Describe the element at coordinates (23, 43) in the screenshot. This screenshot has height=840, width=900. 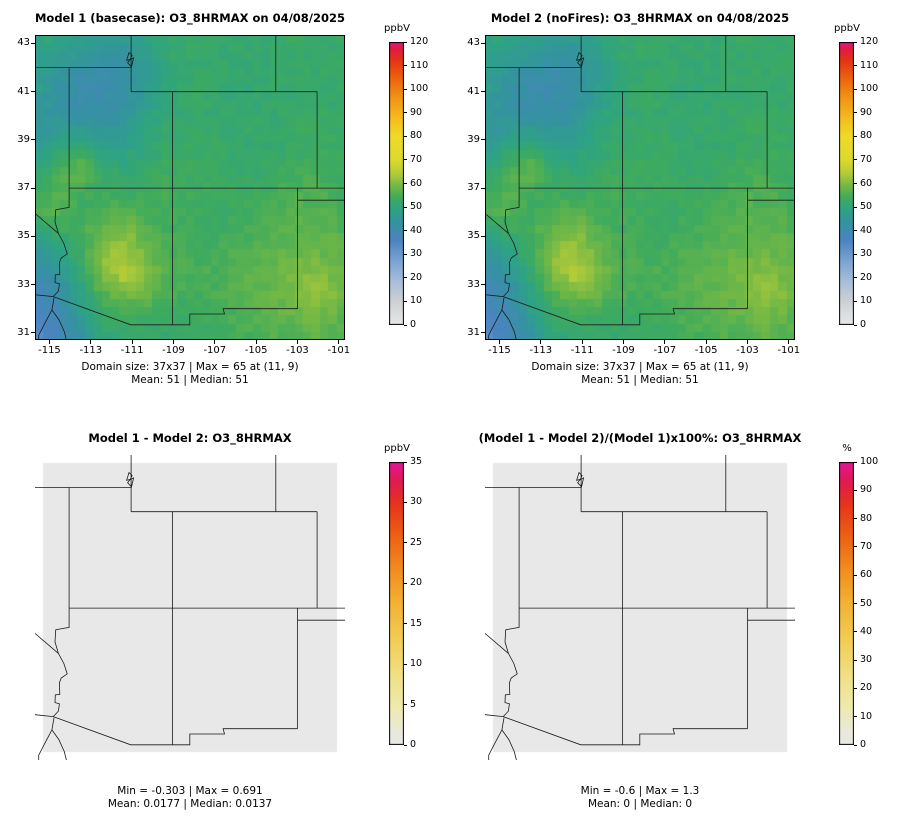
I see `y-tick-label: 43` at that location.